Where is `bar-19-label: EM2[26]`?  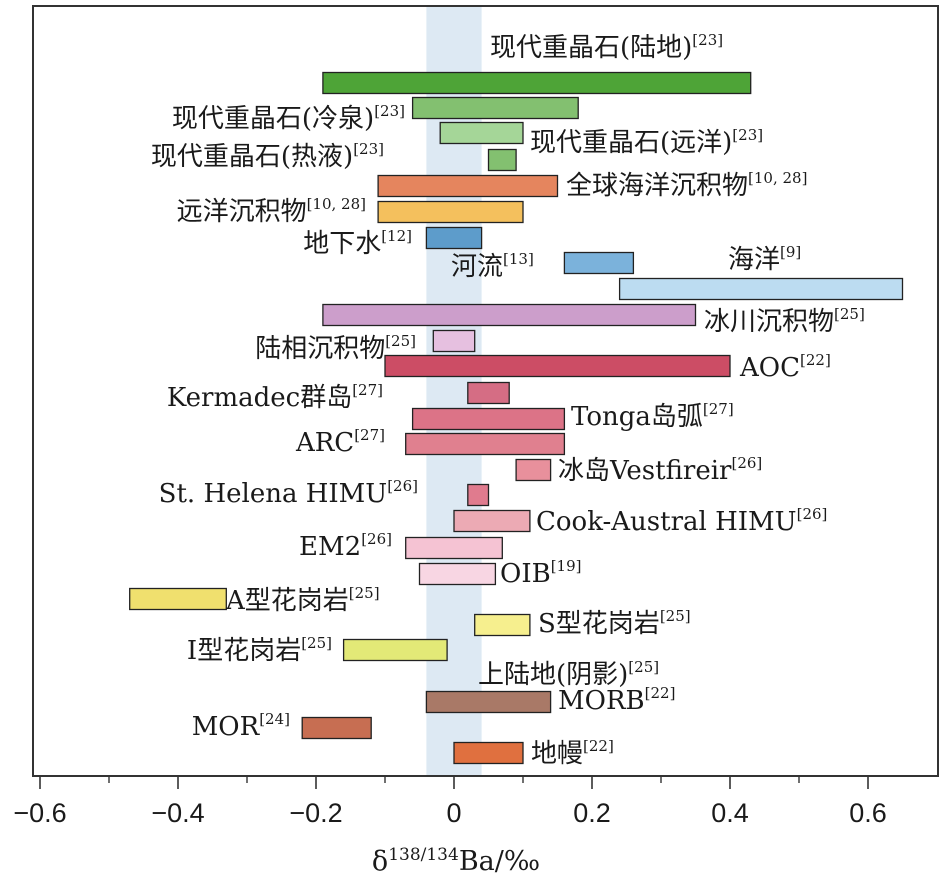
bar-19-label: EM2[26] is located at coordinates (345, 546).